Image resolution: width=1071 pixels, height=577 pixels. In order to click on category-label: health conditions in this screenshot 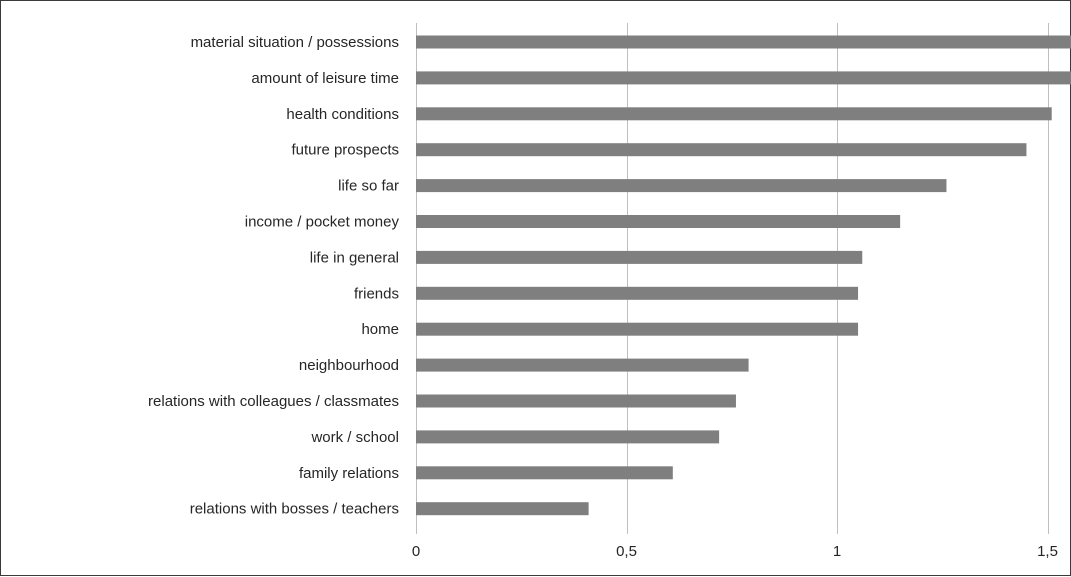, I will do `click(342, 114)`.